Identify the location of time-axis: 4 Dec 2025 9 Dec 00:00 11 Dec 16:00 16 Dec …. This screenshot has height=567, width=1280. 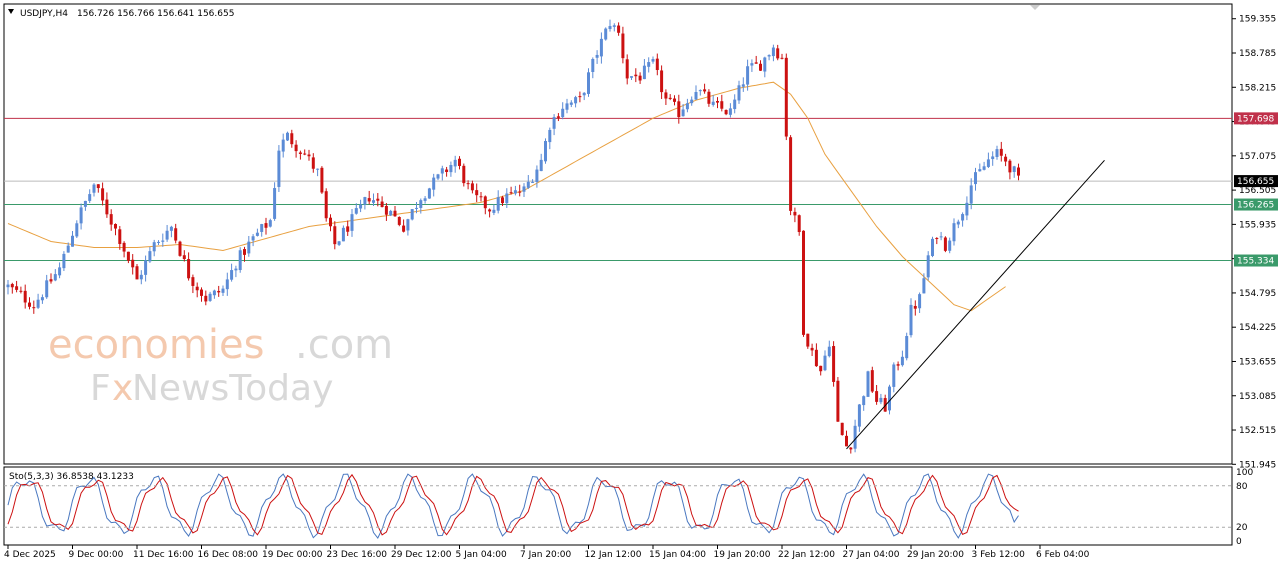
(547, 552).